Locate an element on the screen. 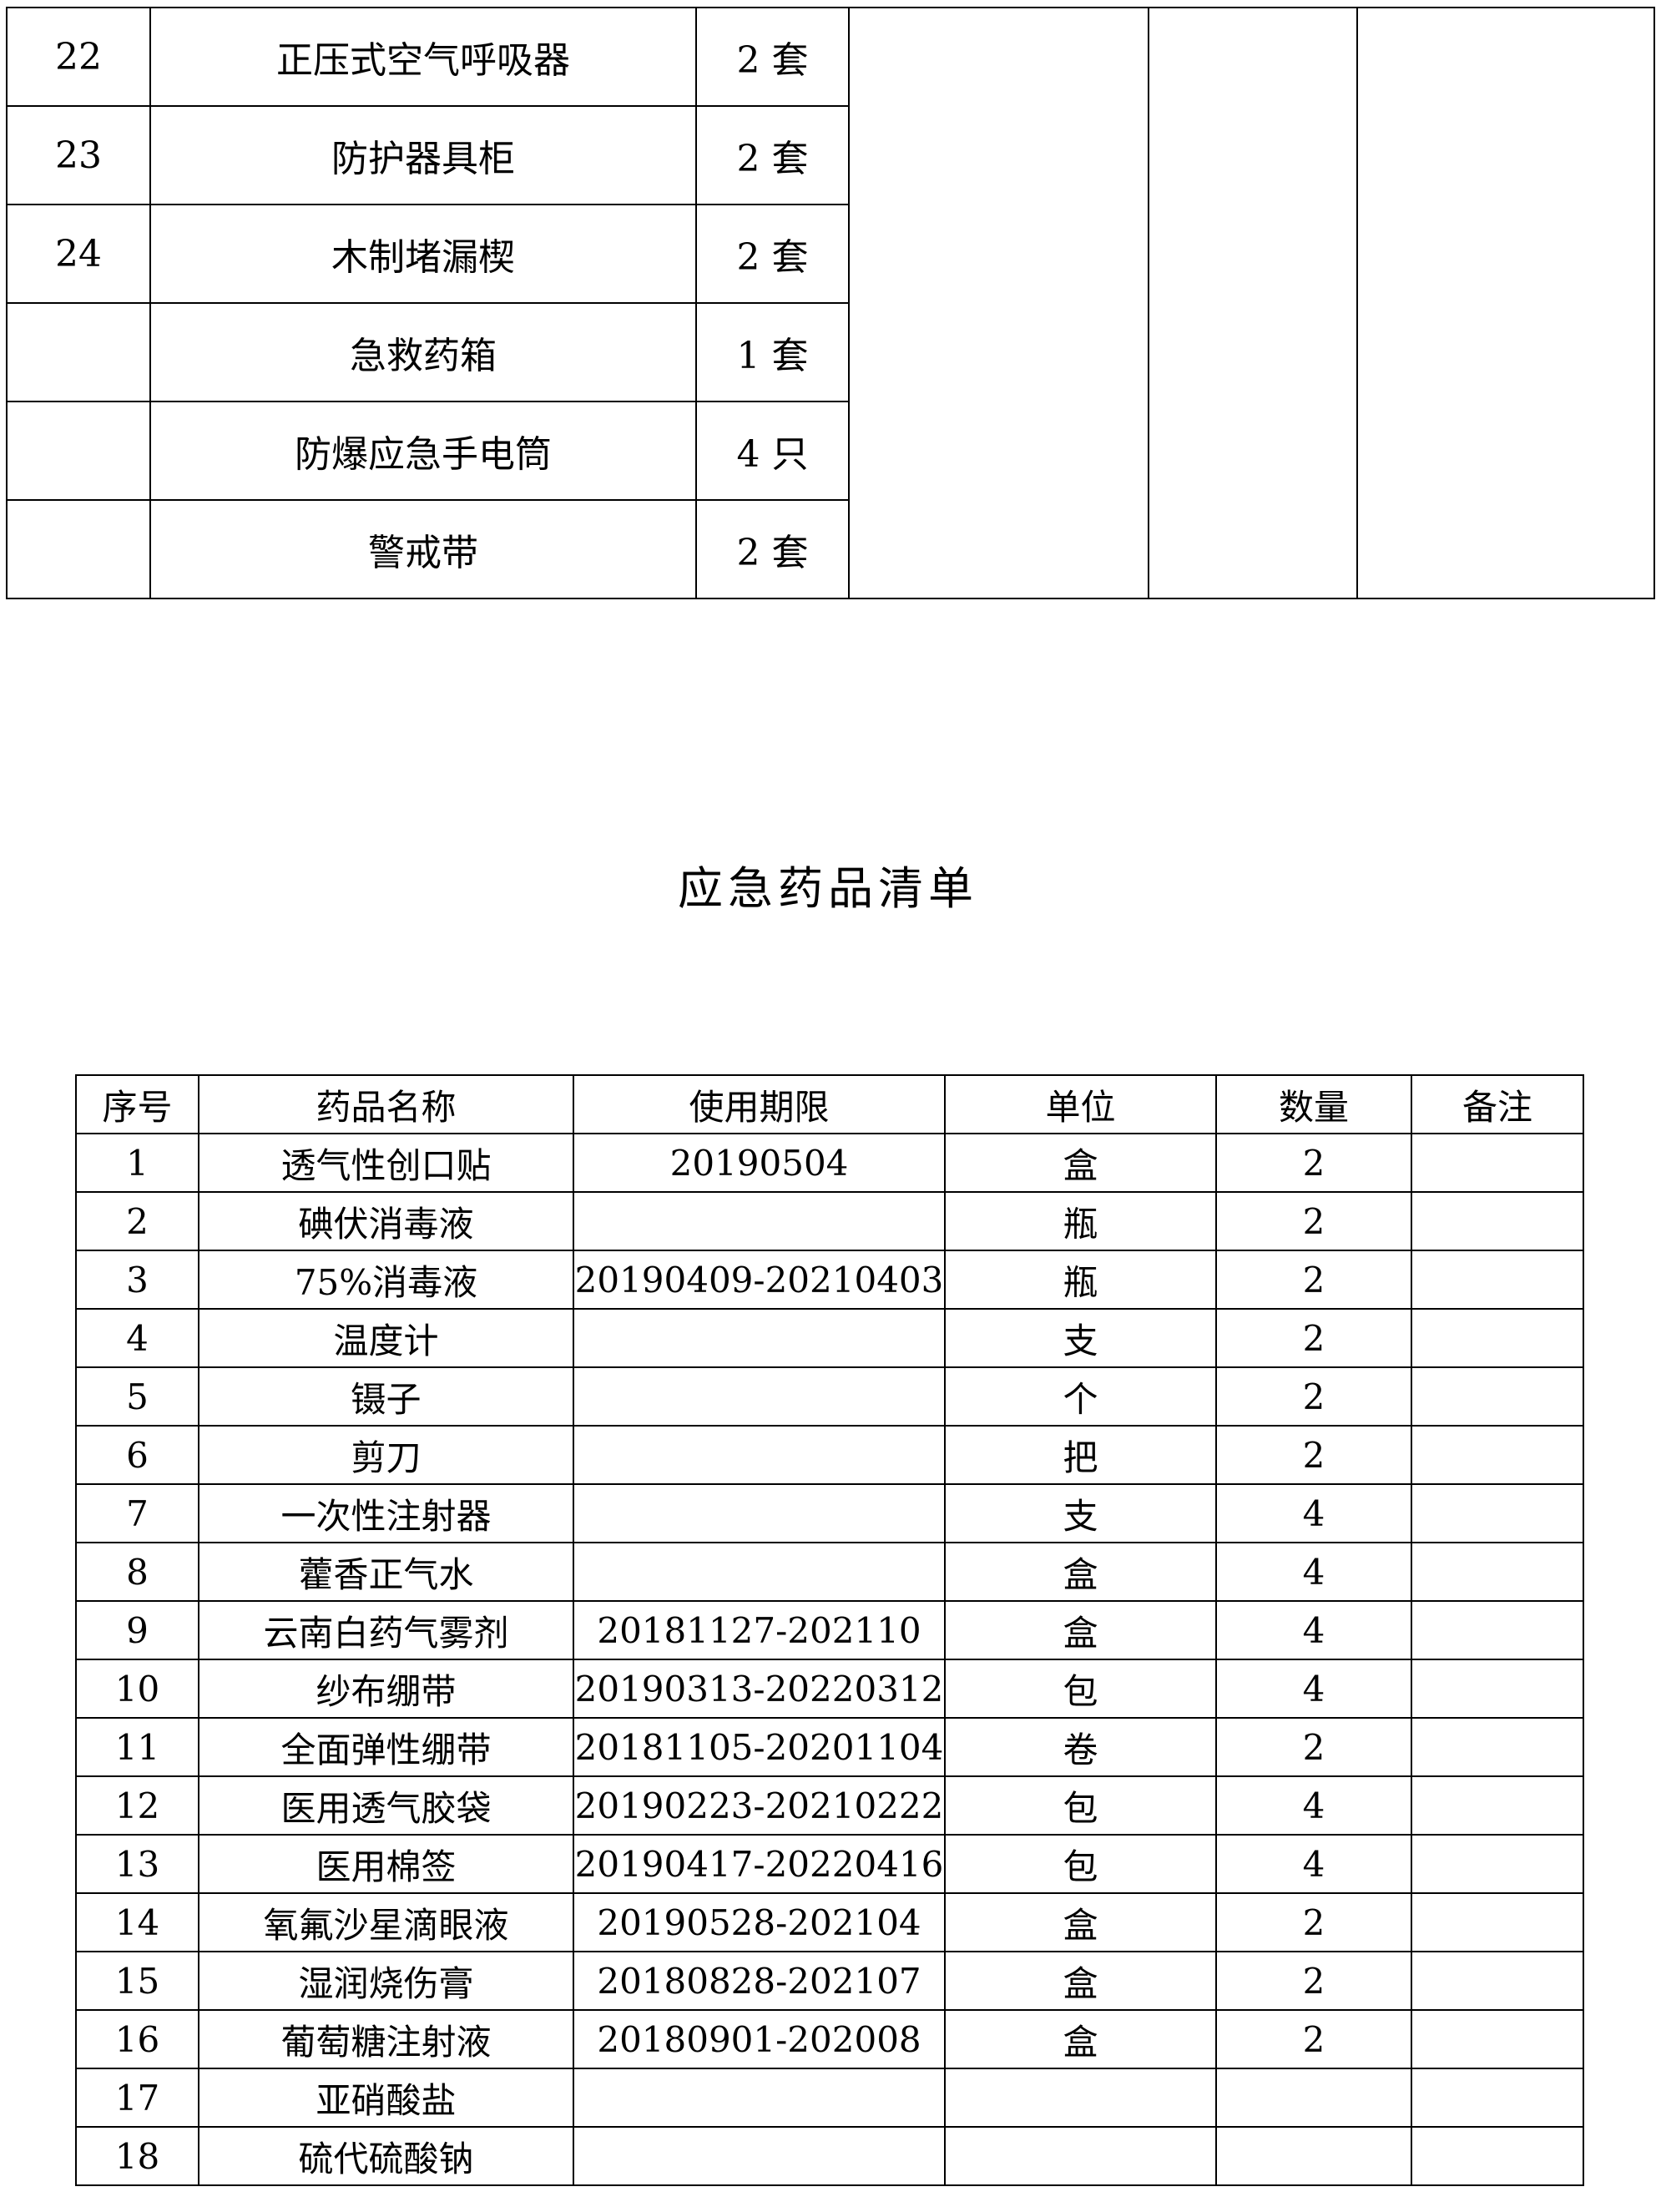 The image size is (1656, 2212). table-cell: 纱布绷带 is located at coordinates (386, 1689).